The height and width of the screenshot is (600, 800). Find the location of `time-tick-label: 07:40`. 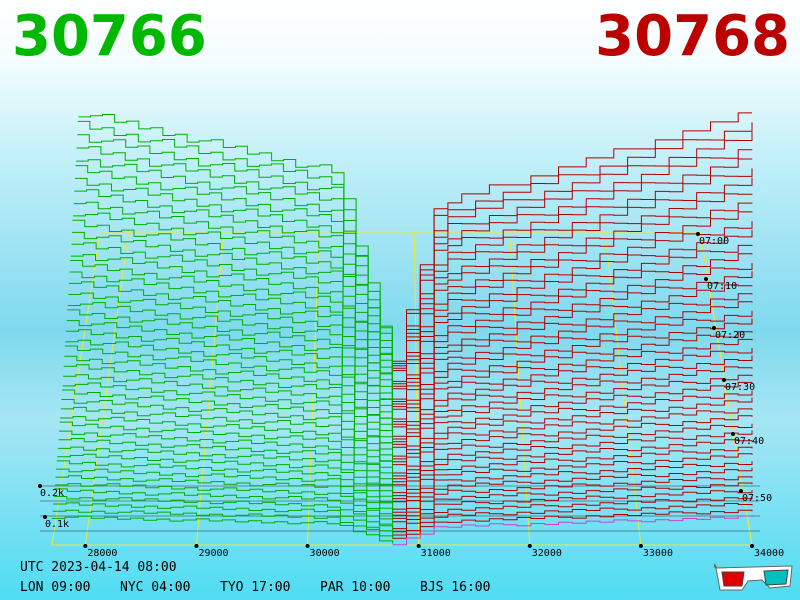

time-tick-label: 07:40 is located at coordinates (749, 441).